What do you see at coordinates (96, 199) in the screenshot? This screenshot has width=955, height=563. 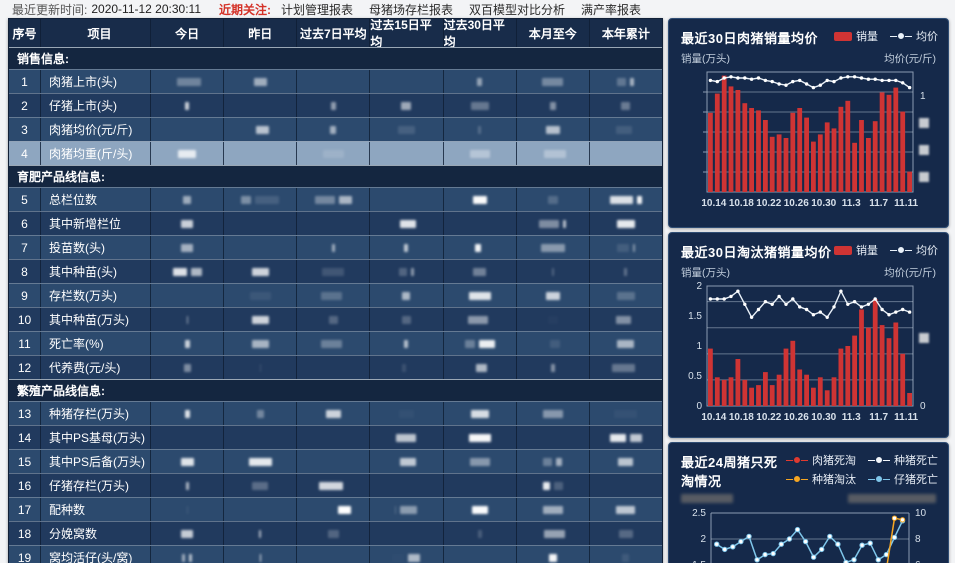 I see `row-item-label: 总栏位数` at bounding box center [96, 199].